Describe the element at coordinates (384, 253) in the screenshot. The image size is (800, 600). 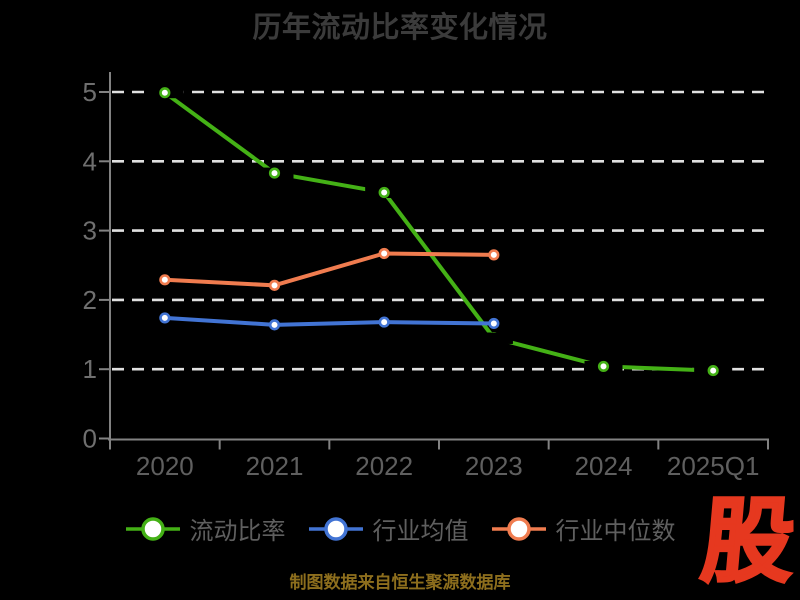
I see `data-point-行业中位数-2022` at that location.